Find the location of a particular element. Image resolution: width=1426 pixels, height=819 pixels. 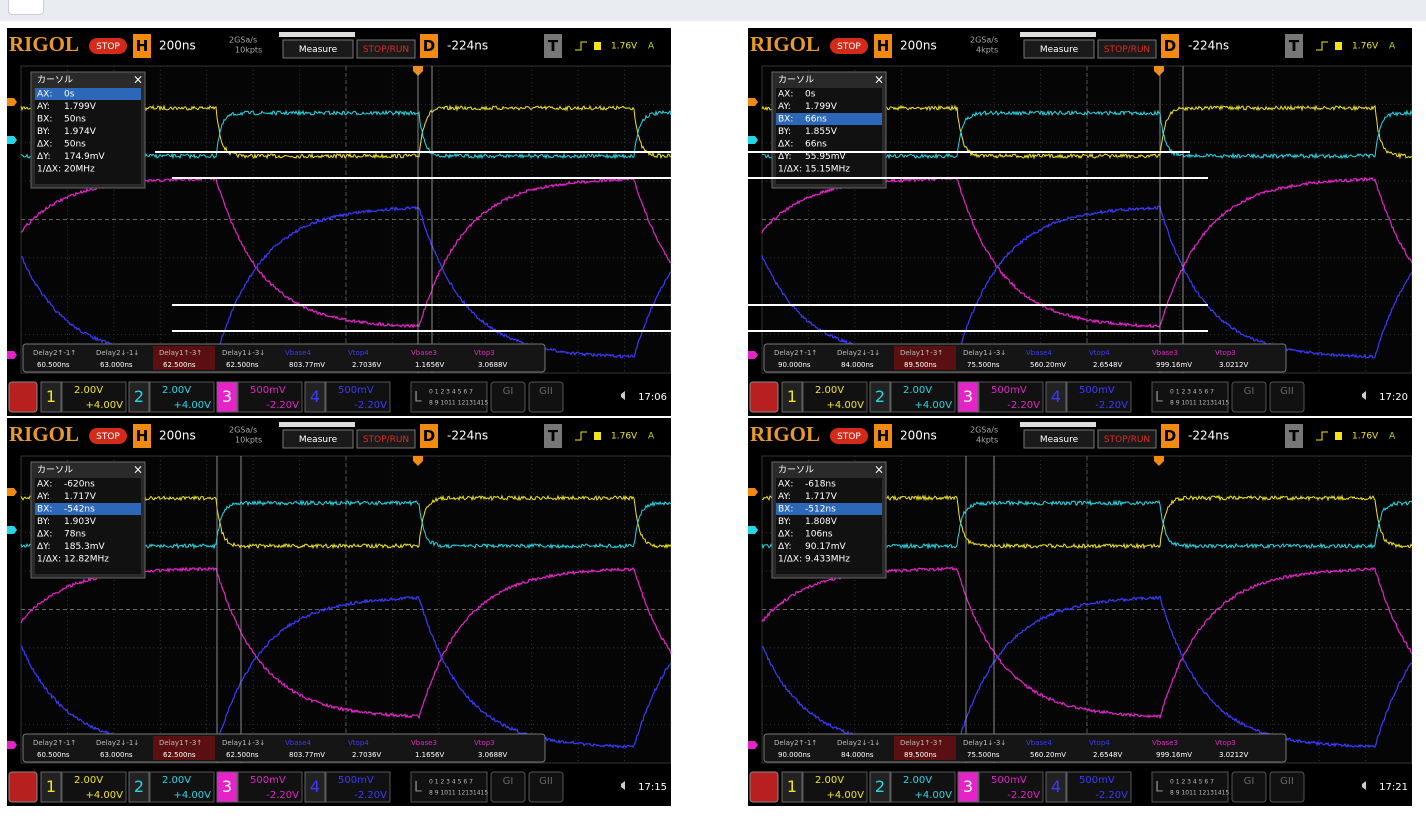

cursor-value: 185.3mV is located at coordinates (85, 547).